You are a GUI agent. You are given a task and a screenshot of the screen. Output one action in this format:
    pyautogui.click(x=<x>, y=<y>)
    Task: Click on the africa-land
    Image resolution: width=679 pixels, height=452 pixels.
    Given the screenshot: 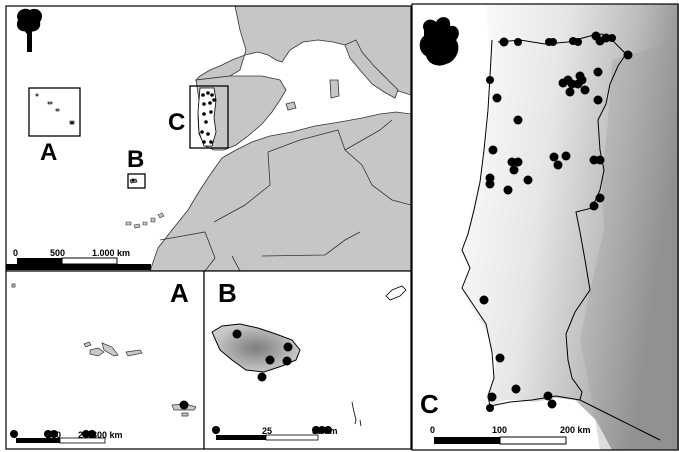 What is the action you would take?
    pyautogui.click(x=280, y=191)
    